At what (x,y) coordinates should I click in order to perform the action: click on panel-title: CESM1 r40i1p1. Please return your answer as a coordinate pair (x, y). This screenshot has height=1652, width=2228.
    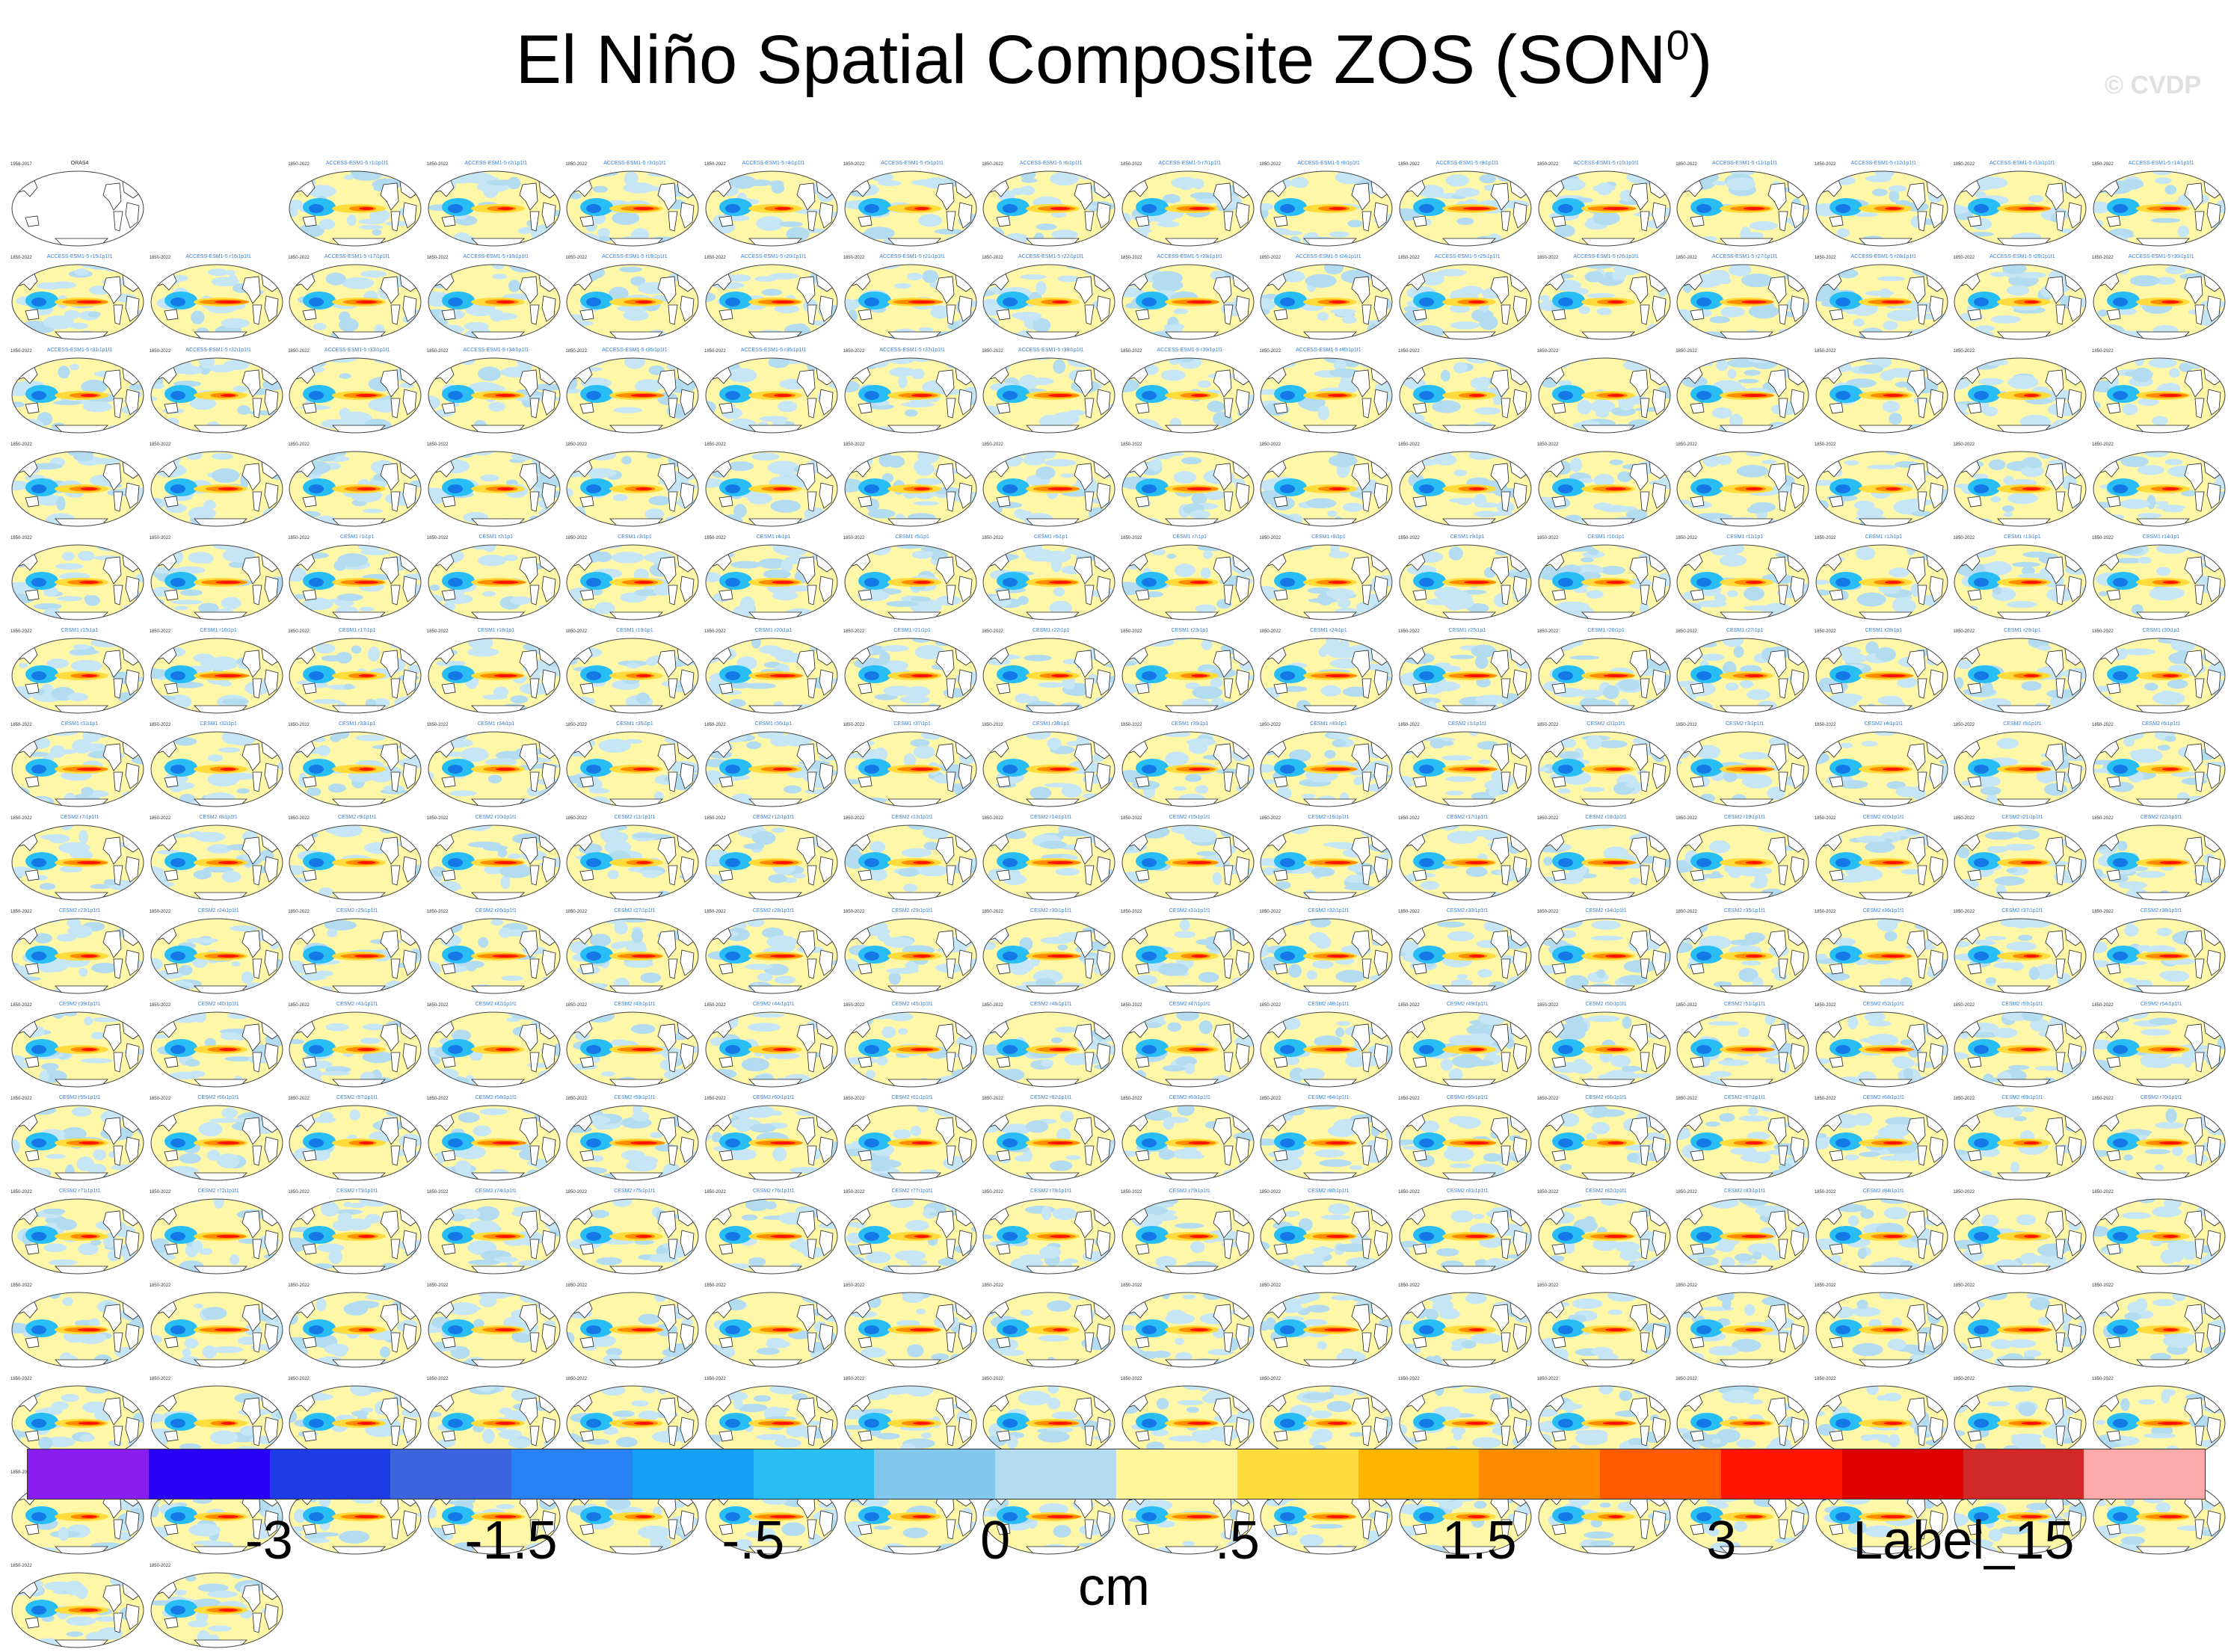
    Looking at the image, I should click on (1328, 724).